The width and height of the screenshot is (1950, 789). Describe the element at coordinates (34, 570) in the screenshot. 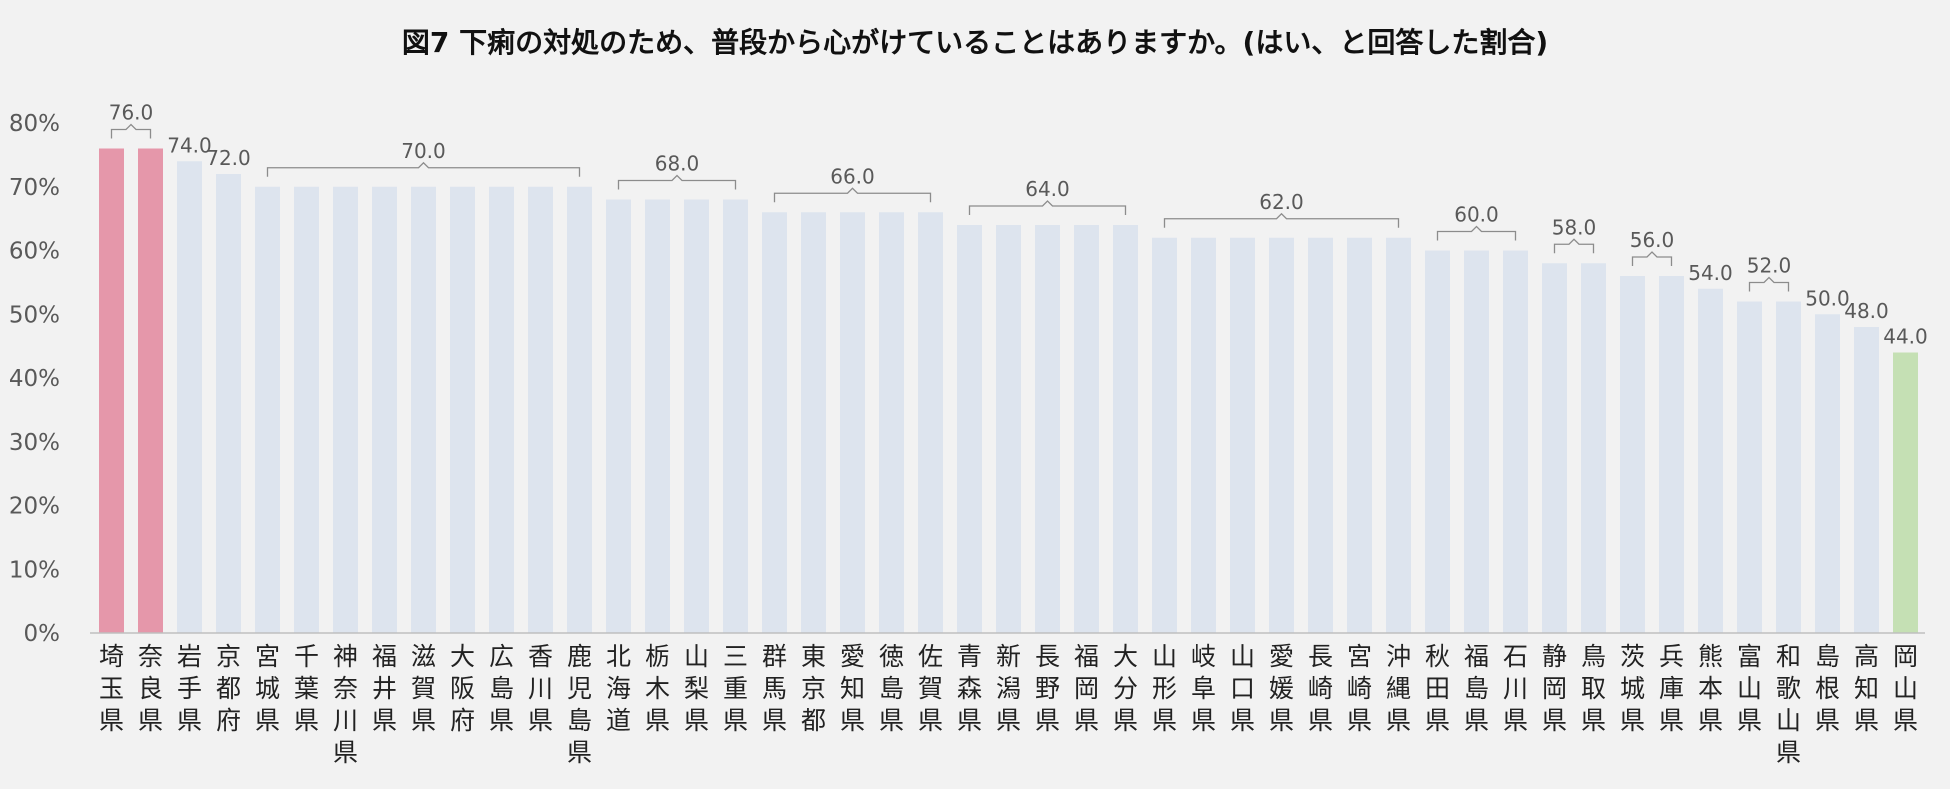

I see `y-tick-label: 10%` at that location.